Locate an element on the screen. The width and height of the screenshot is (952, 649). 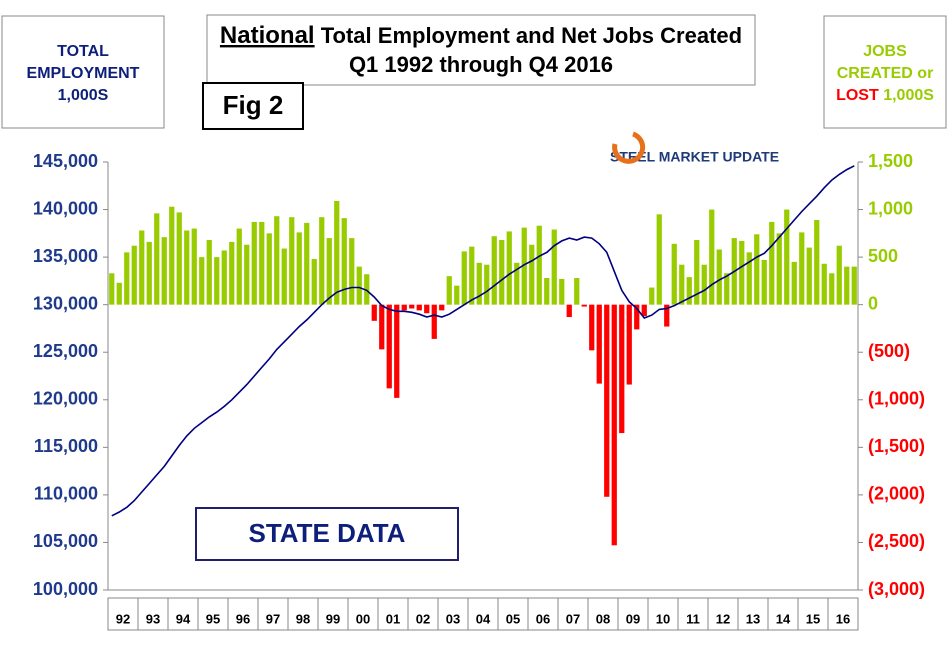
y-tick-label: 135,000 is located at coordinates (65, 256).